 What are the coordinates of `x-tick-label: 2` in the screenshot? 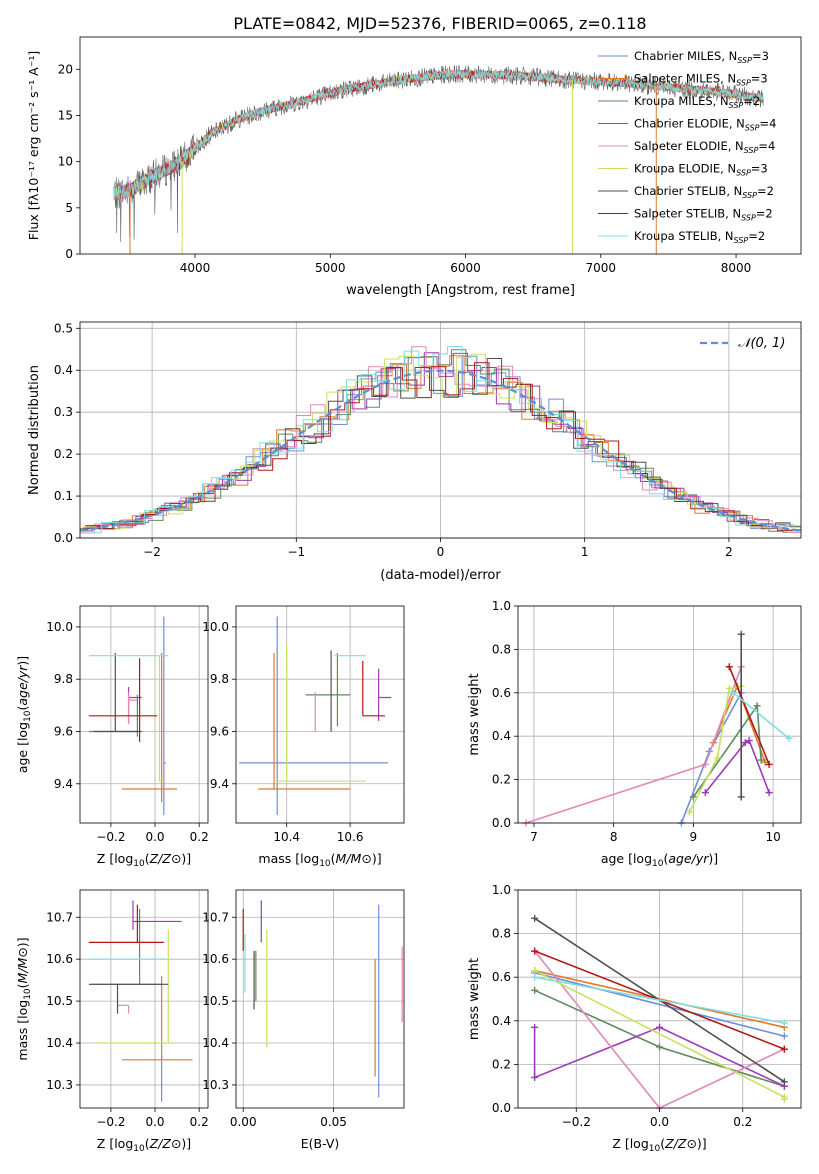 It's located at (729, 552).